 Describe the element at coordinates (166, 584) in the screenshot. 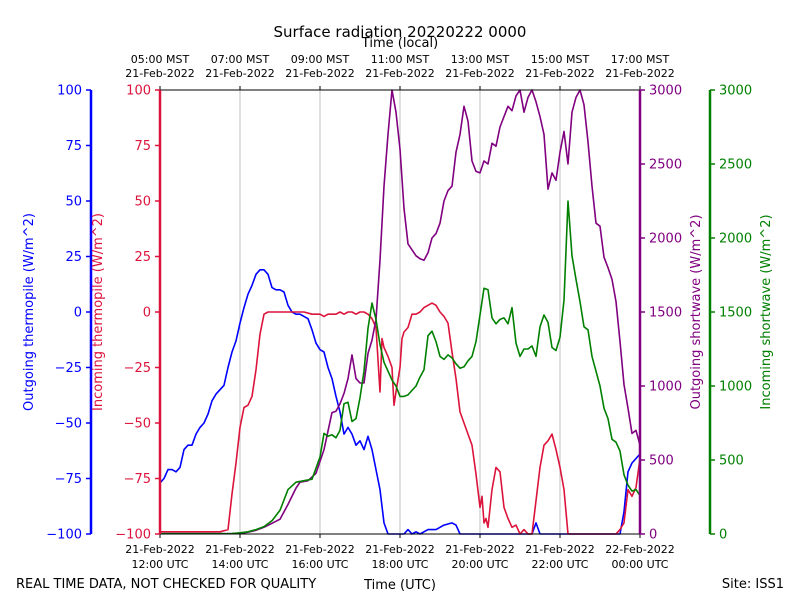

I see `footer-quality-note: REAL TIME DATA, NOT CHECKED FOR QUALITY` at that location.